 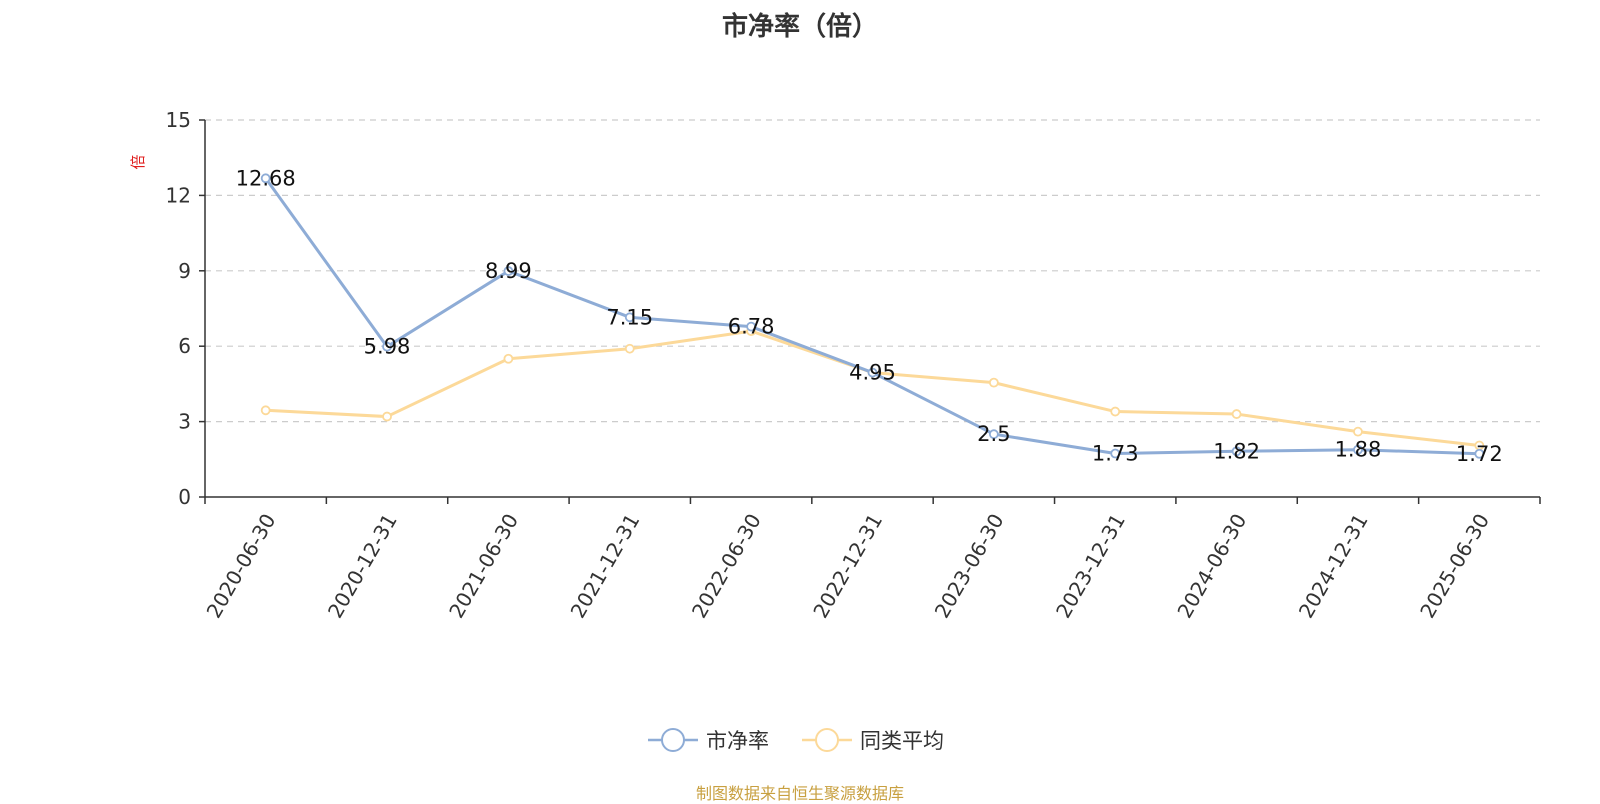 I want to click on y-tick-label: 6, so click(x=184, y=346).